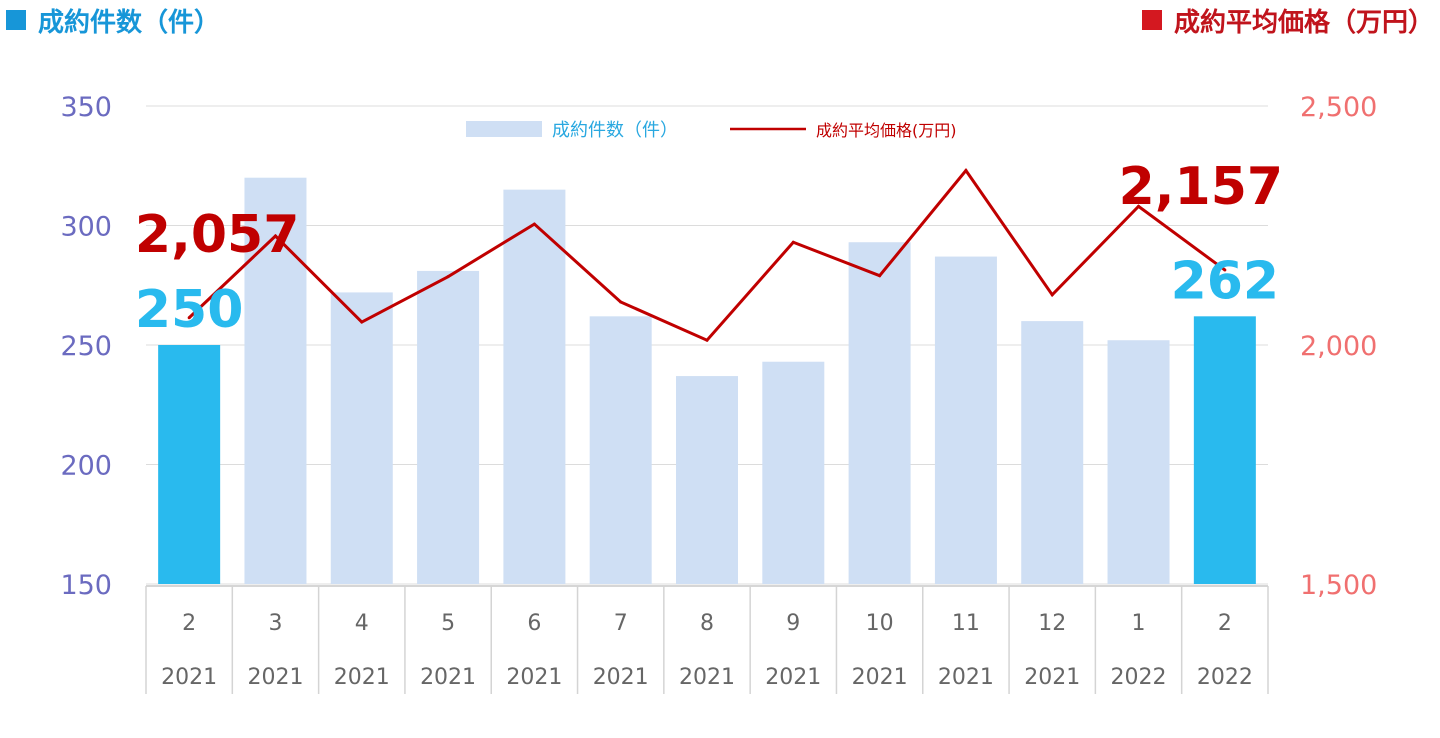 This screenshot has width=1440, height=738. I want to click on data-label: 2,157, so click(1201, 187).